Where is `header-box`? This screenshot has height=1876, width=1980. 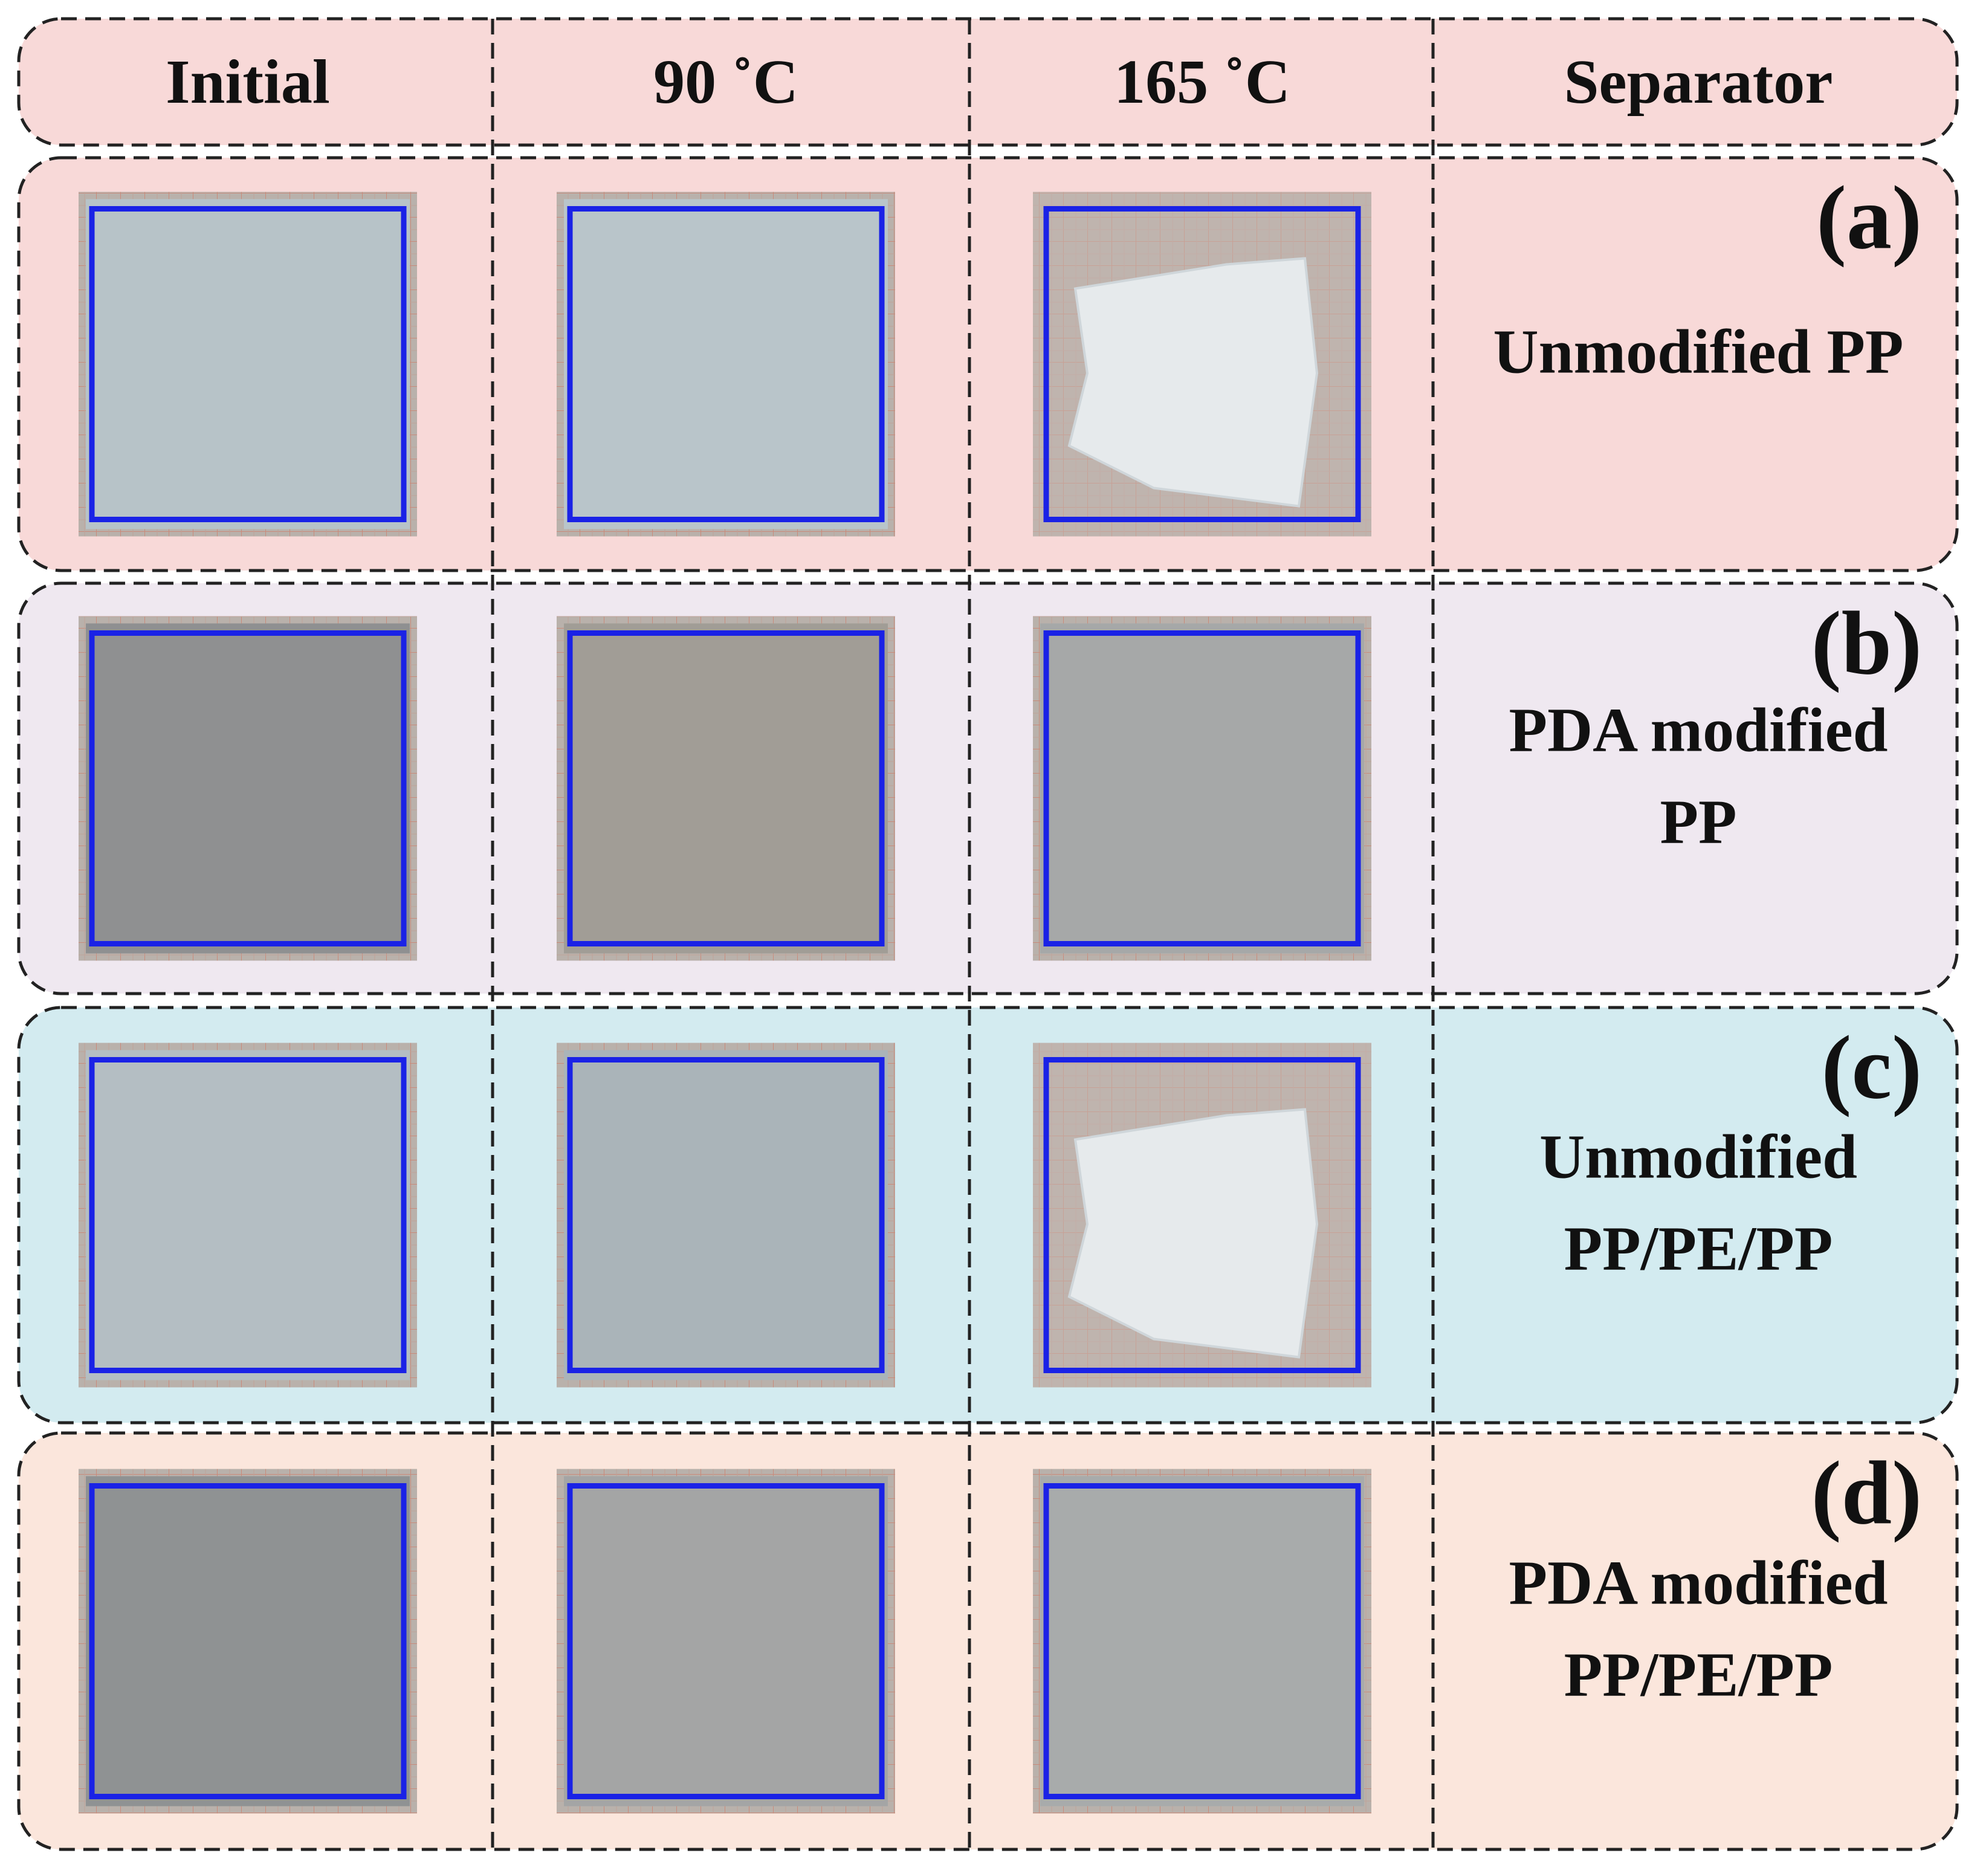 header-box is located at coordinates (988, 82).